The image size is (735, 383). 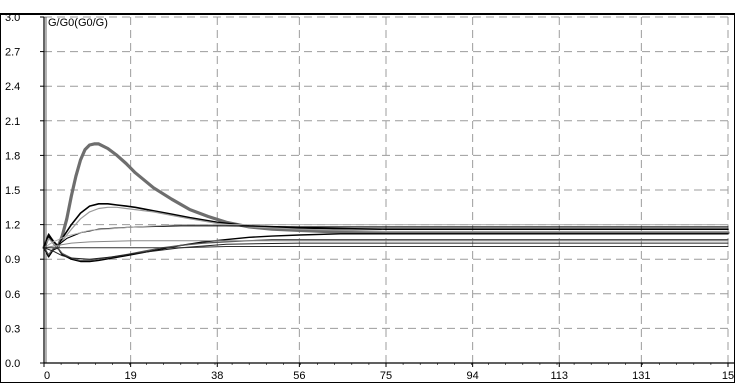 What do you see at coordinates (12, 364) in the screenshot?
I see `y-tick-label: 0.0` at bounding box center [12, 364].